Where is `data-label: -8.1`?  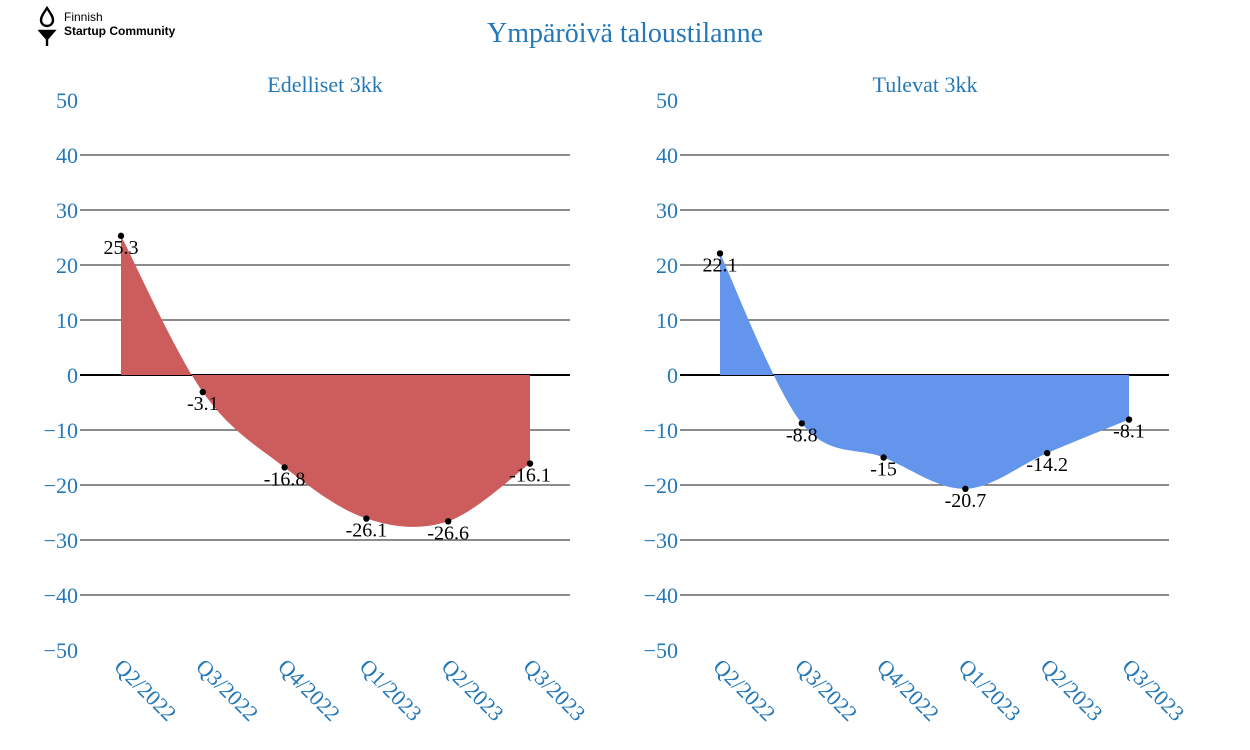
data-label: -8.1 is located at coordinates (1129, 432).